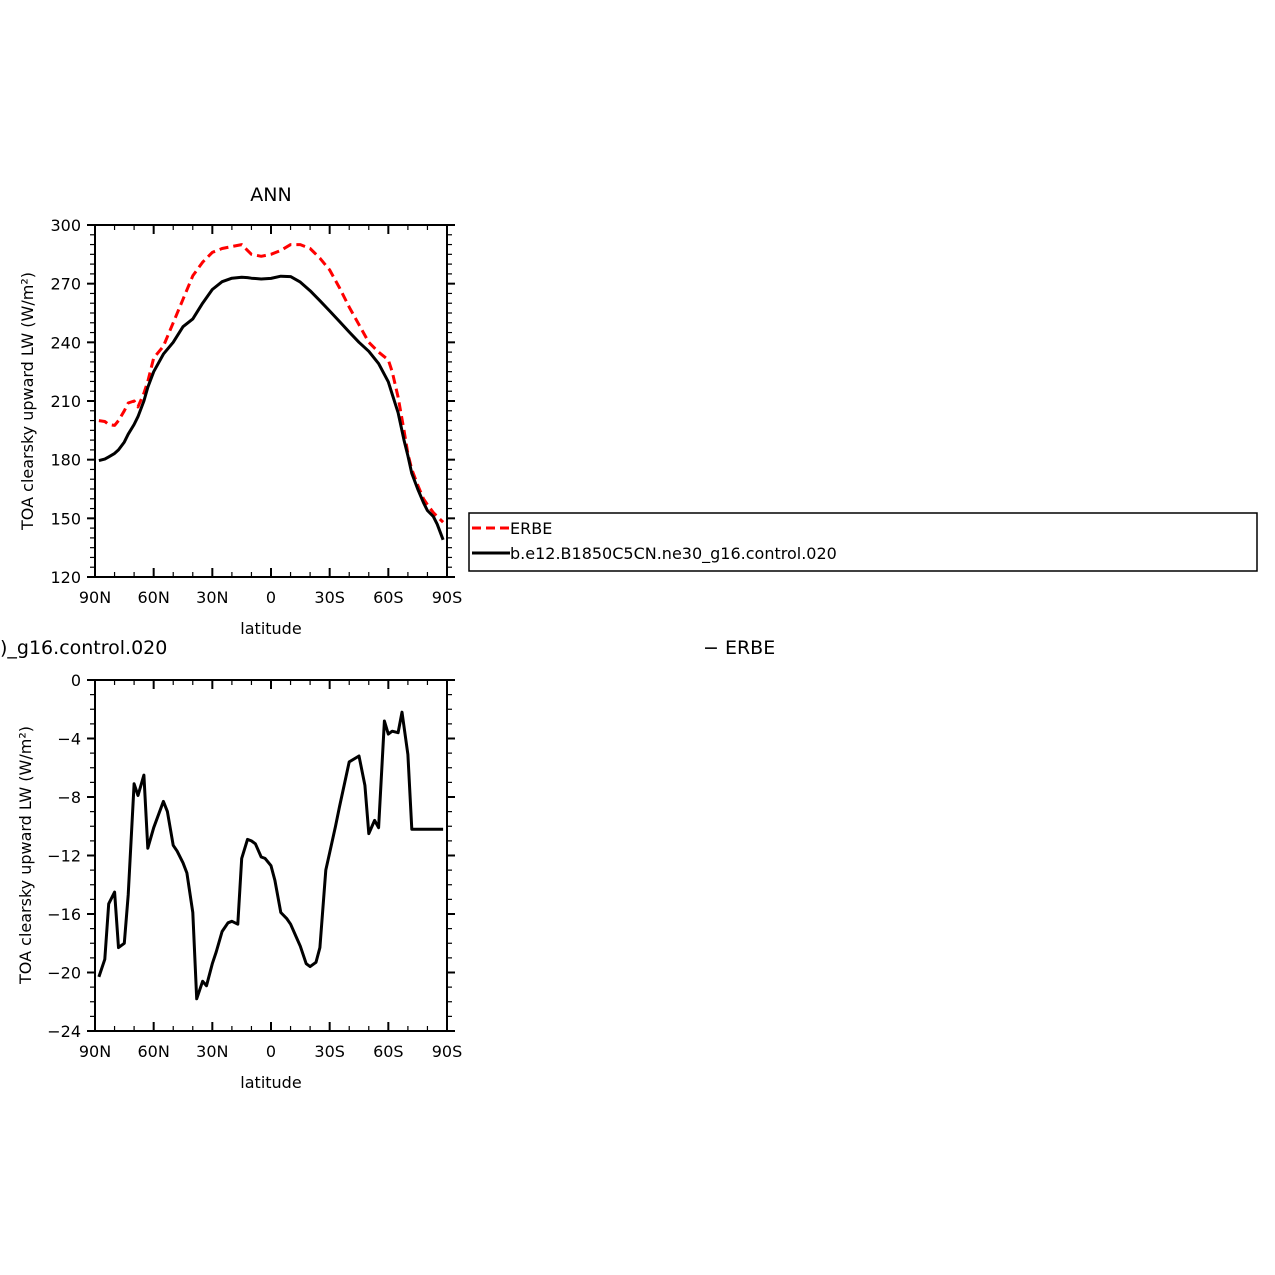  Describe the element at coordinates (69, 797) in the screenshot. I see `lower-y-tick-label: −8` at that location.